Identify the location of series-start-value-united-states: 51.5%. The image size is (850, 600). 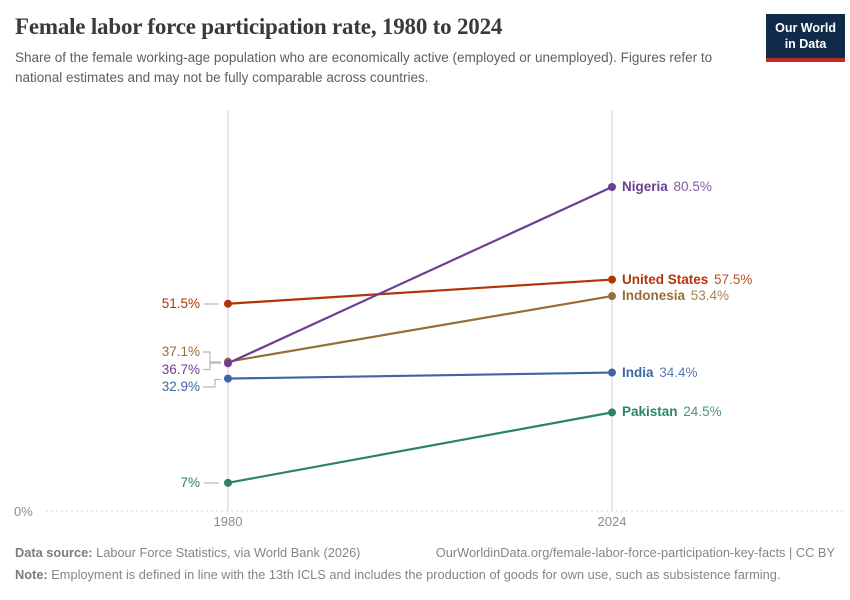
(180, 303).